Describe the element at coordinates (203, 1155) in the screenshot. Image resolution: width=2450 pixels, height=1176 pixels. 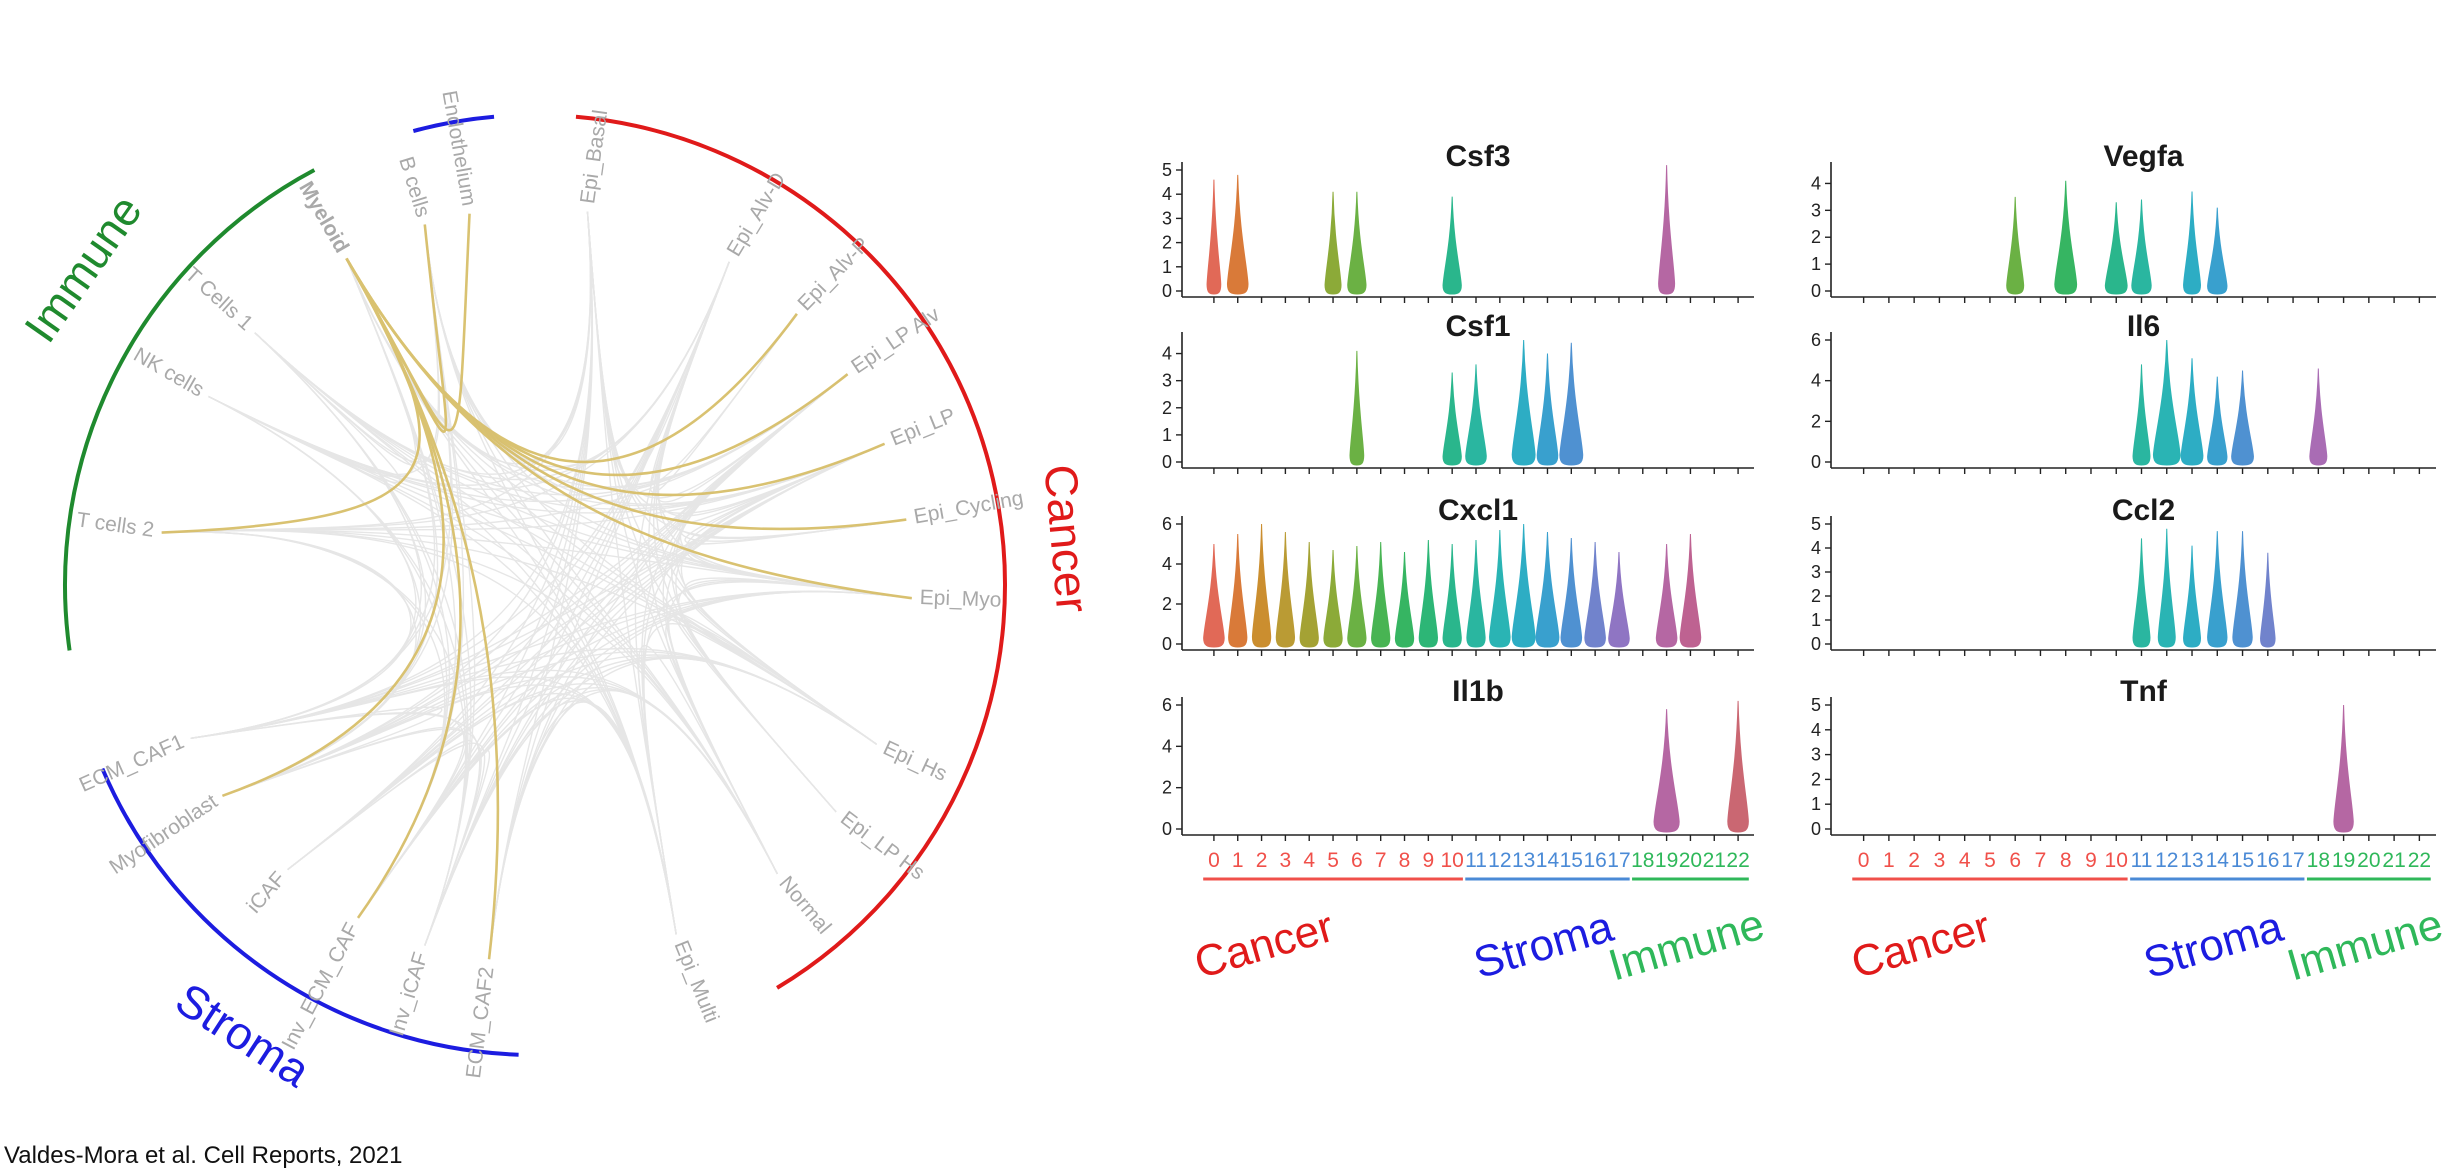
I see `citation: Valdes-Mora et al. Cell Reports, 2021` at that location.